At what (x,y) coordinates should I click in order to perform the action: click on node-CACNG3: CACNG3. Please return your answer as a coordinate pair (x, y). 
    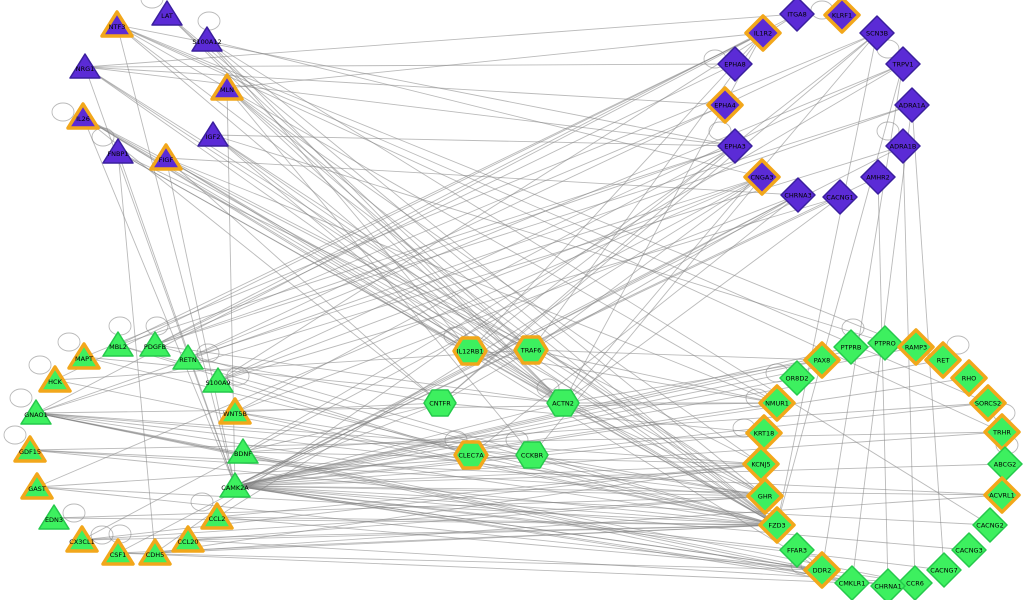
    Looking at the image, I should click on (969, 550).